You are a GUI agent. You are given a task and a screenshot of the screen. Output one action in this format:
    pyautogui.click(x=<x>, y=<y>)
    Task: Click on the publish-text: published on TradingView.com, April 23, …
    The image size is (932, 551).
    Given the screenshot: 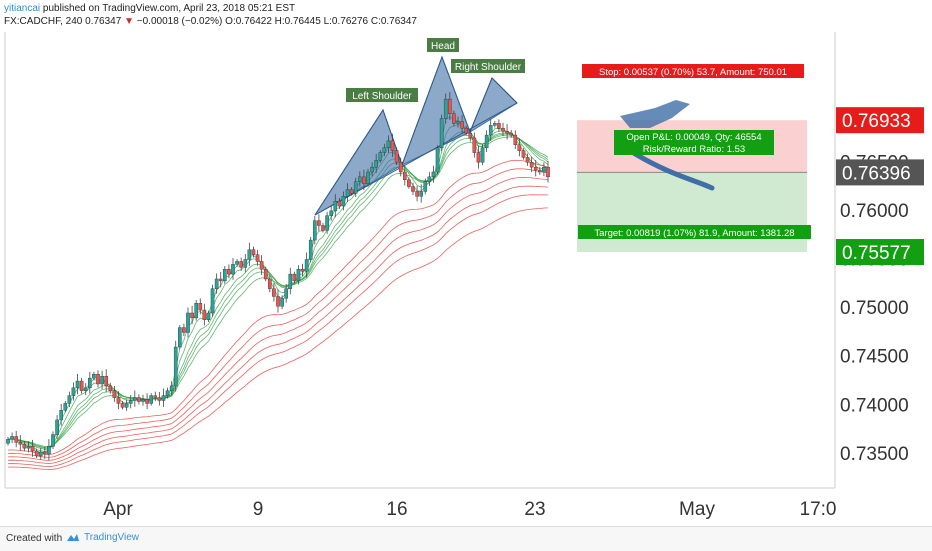 What is the action you would take?
    pyautogui.click(x=168, y=8)
    